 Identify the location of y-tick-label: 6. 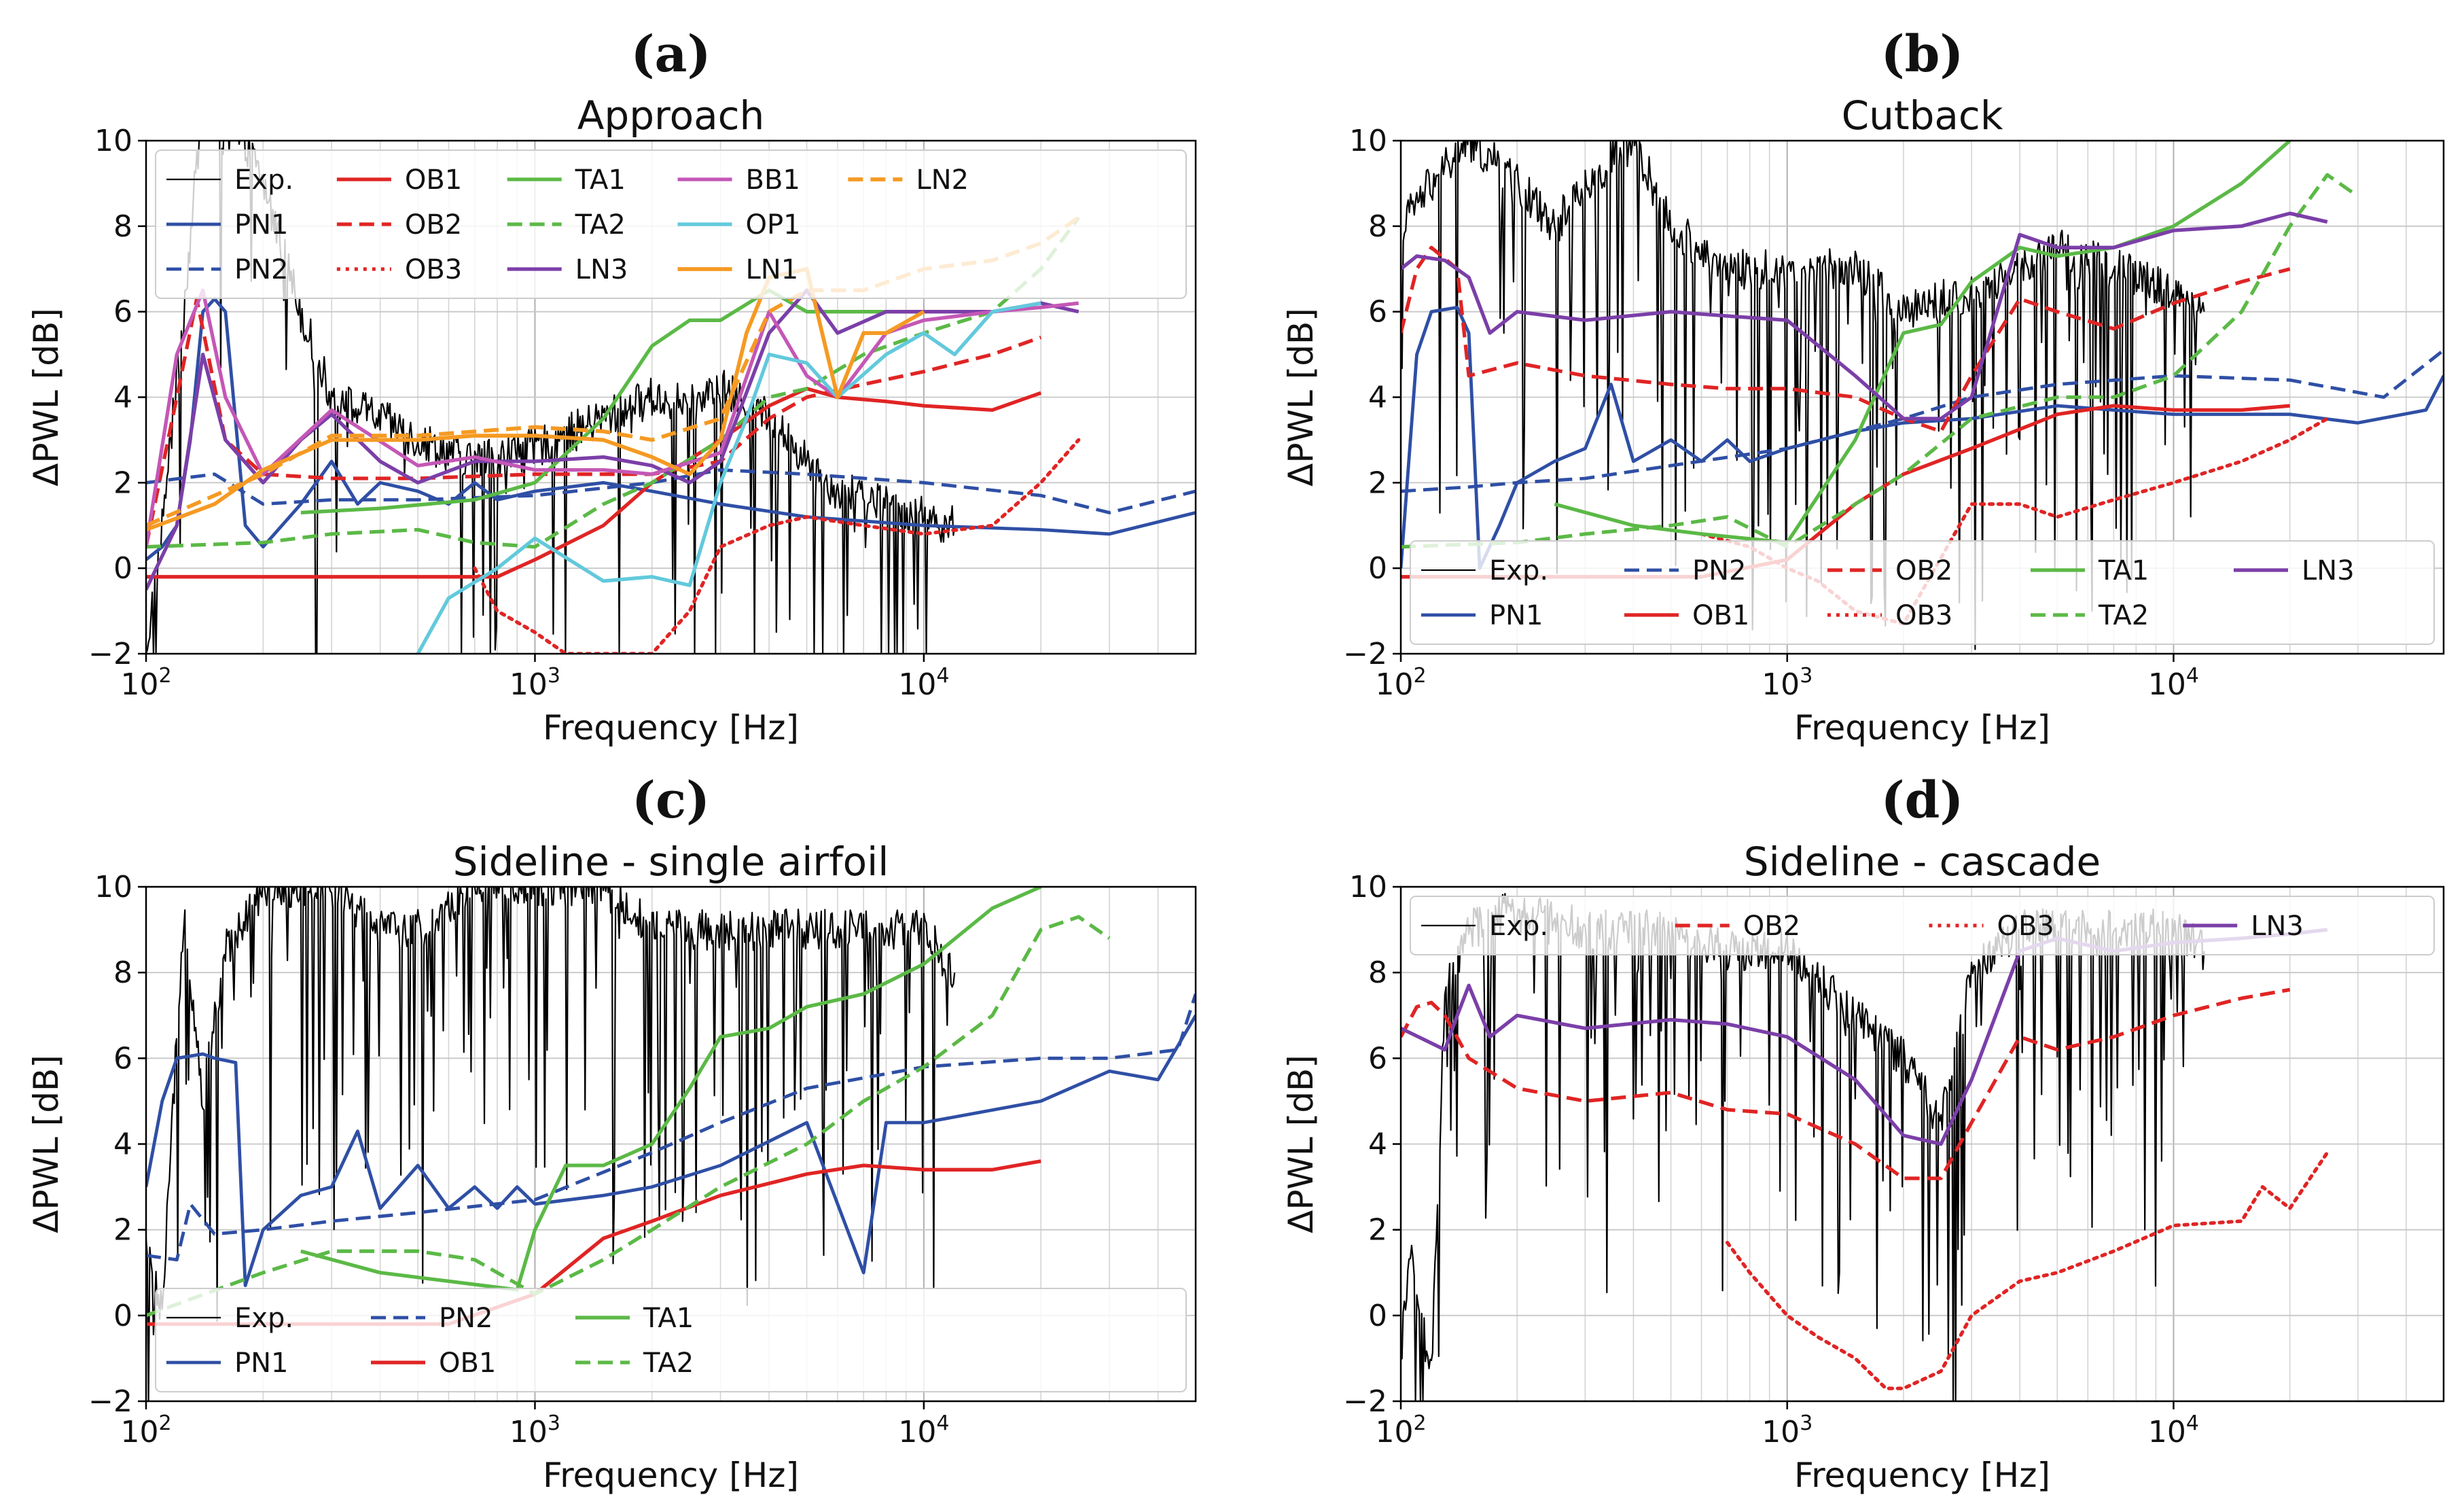
(122, 313).